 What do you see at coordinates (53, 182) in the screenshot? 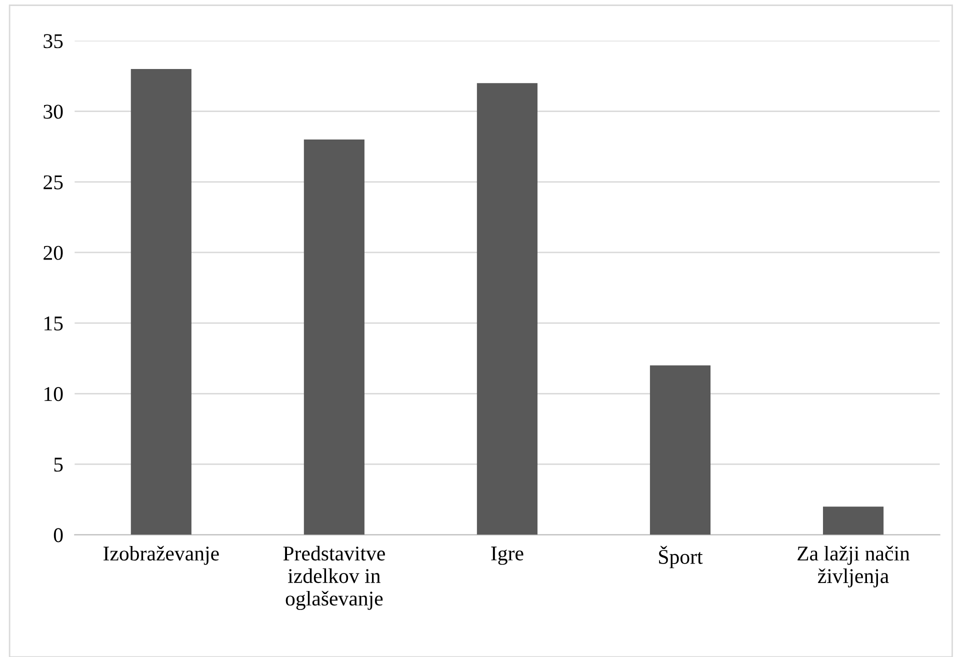
I see `y-tick-label: 25` at bounding box center [53, 182].